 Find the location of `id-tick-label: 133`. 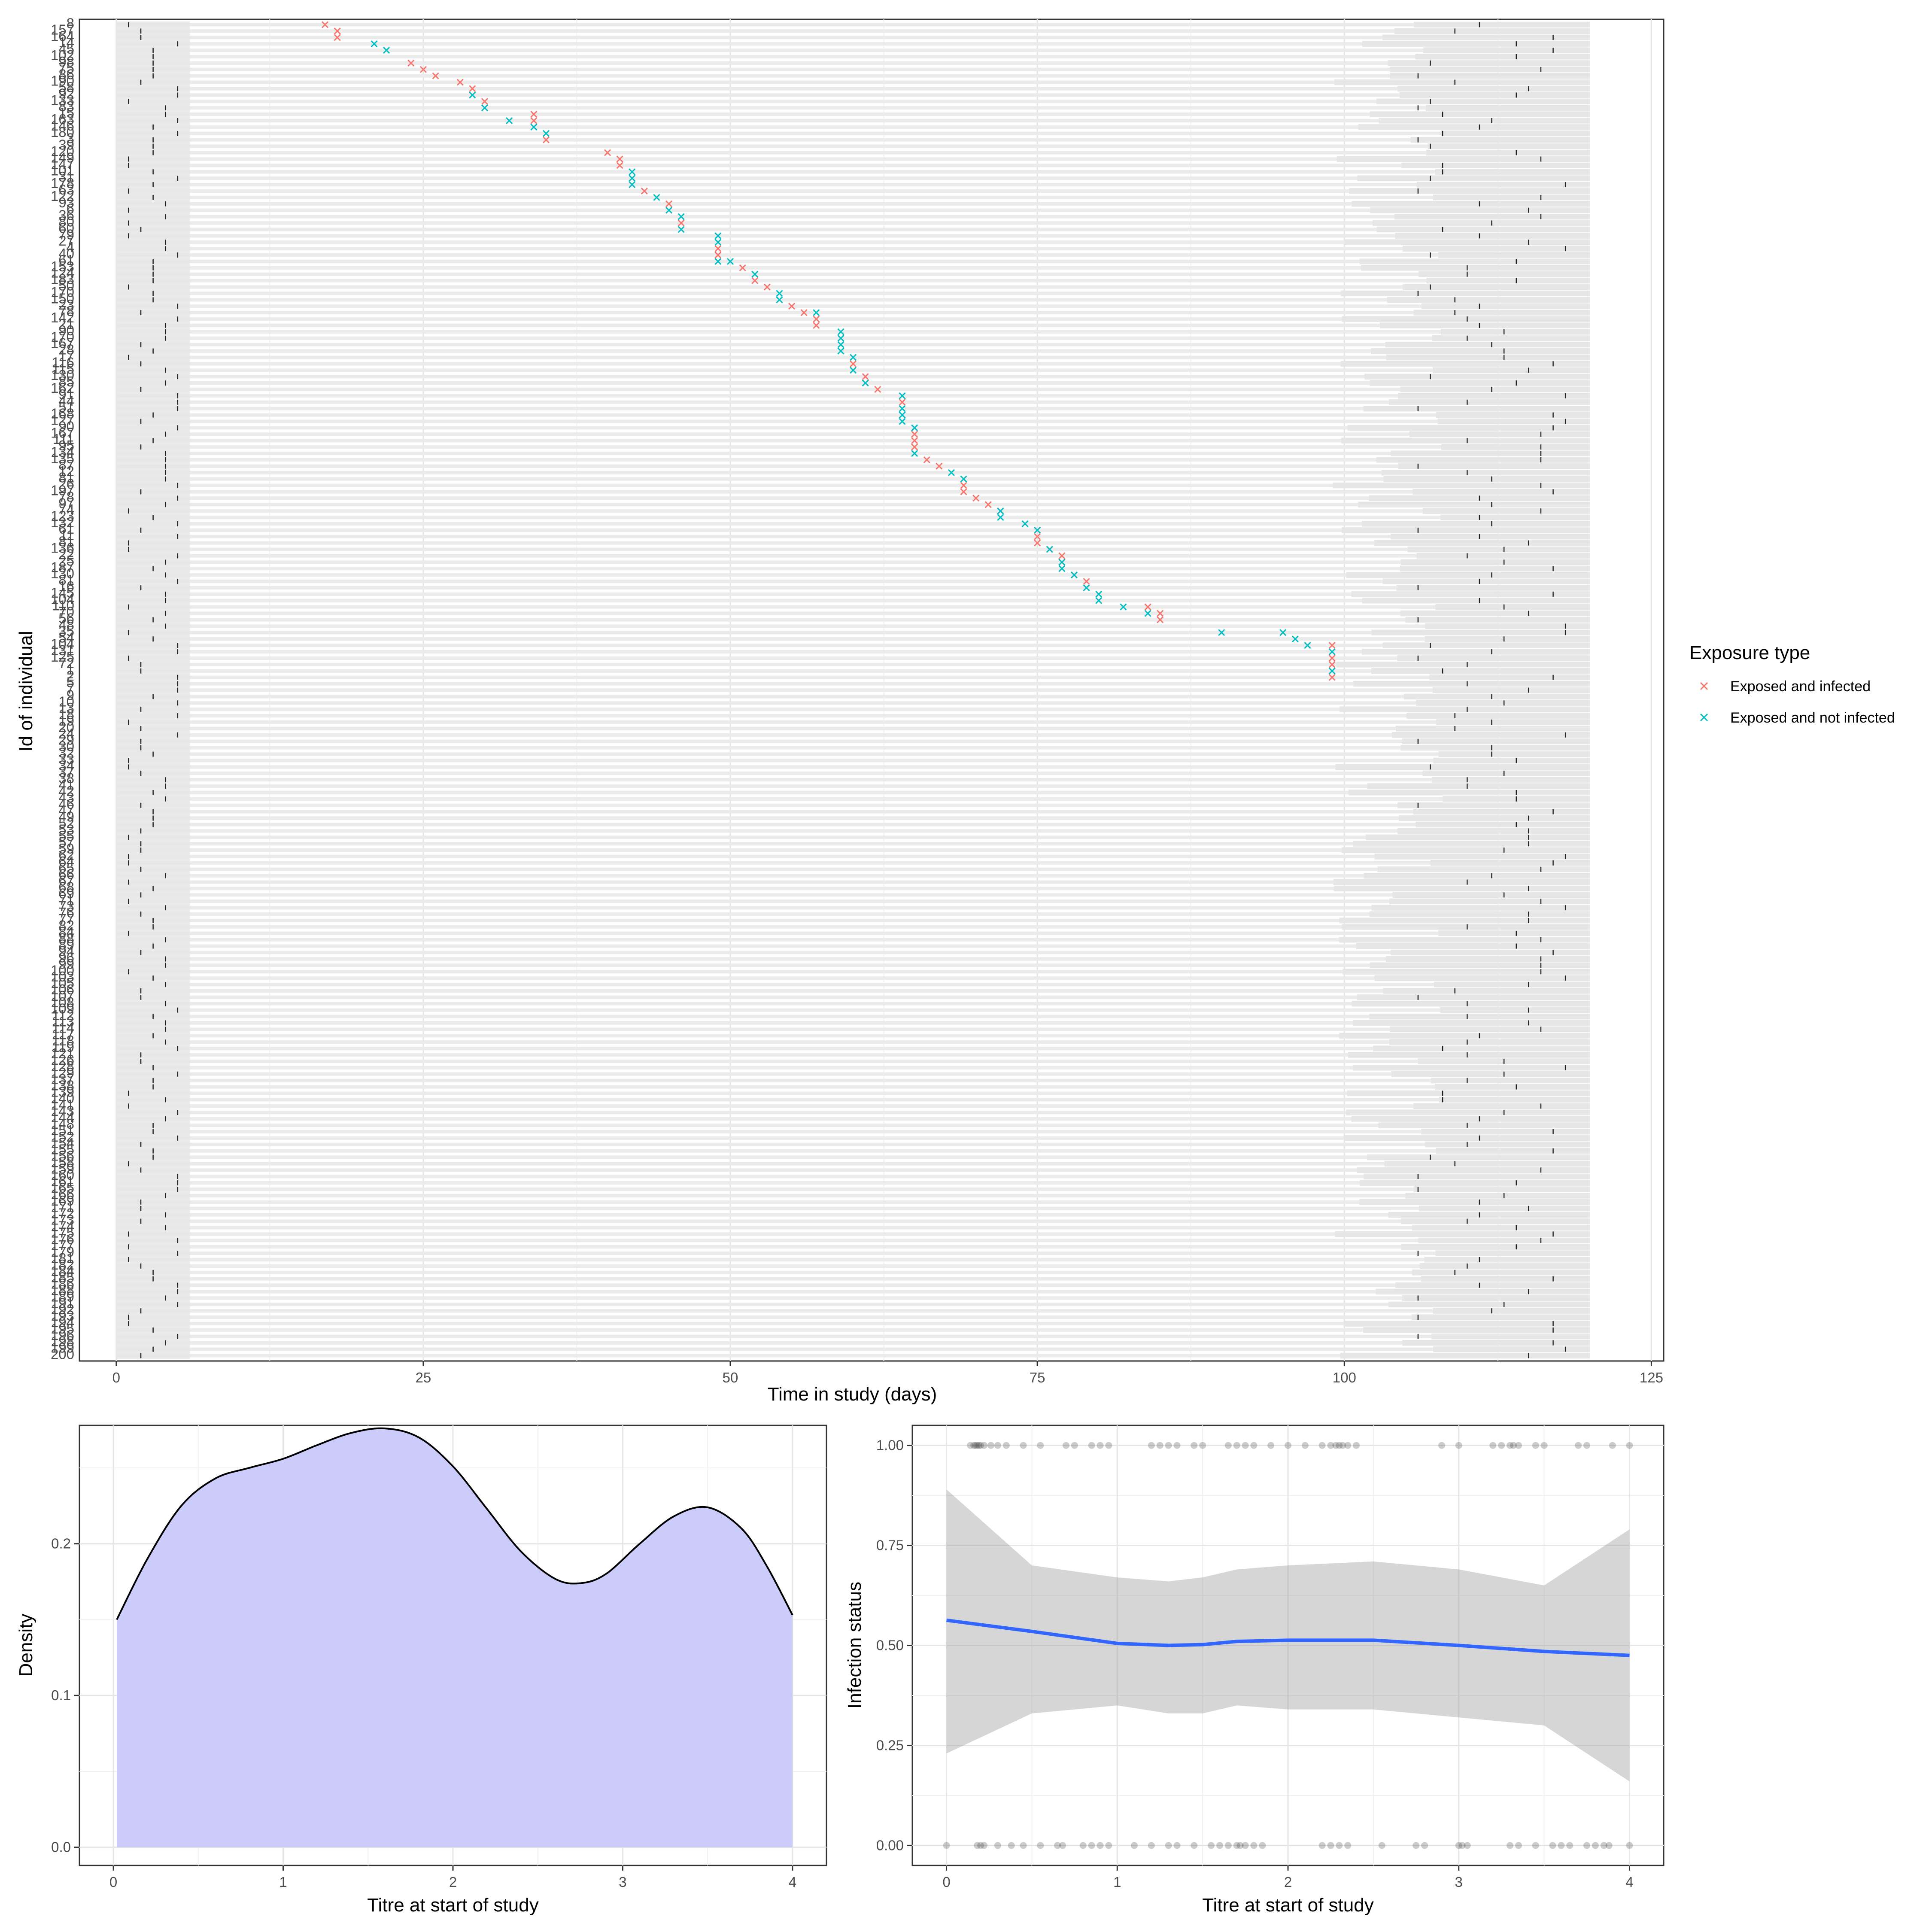

id-tick-label: 133 is located at coordinates (62, 100).